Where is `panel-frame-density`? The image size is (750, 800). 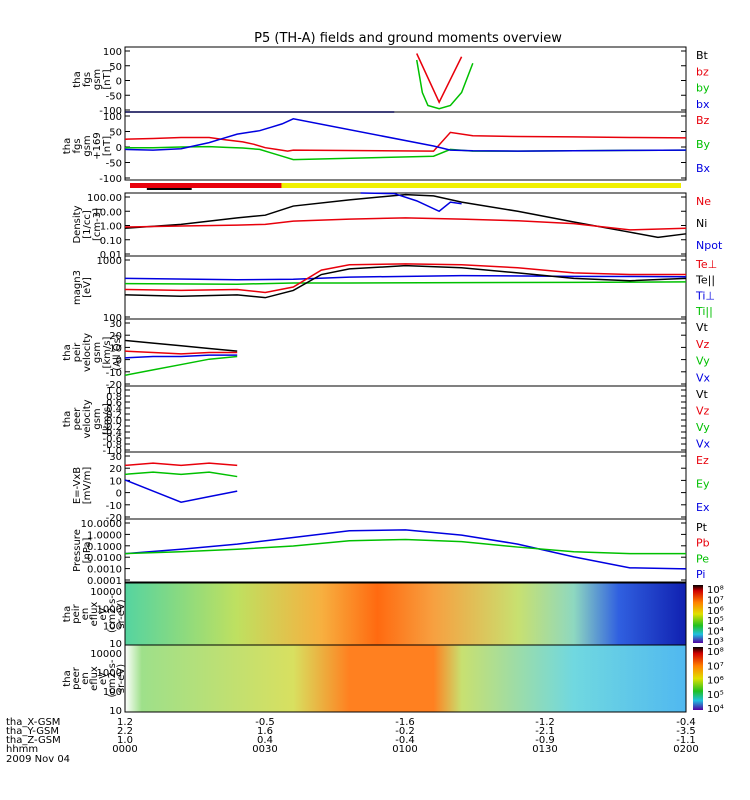 panel-frame-density is located at coordinates (405, 224).